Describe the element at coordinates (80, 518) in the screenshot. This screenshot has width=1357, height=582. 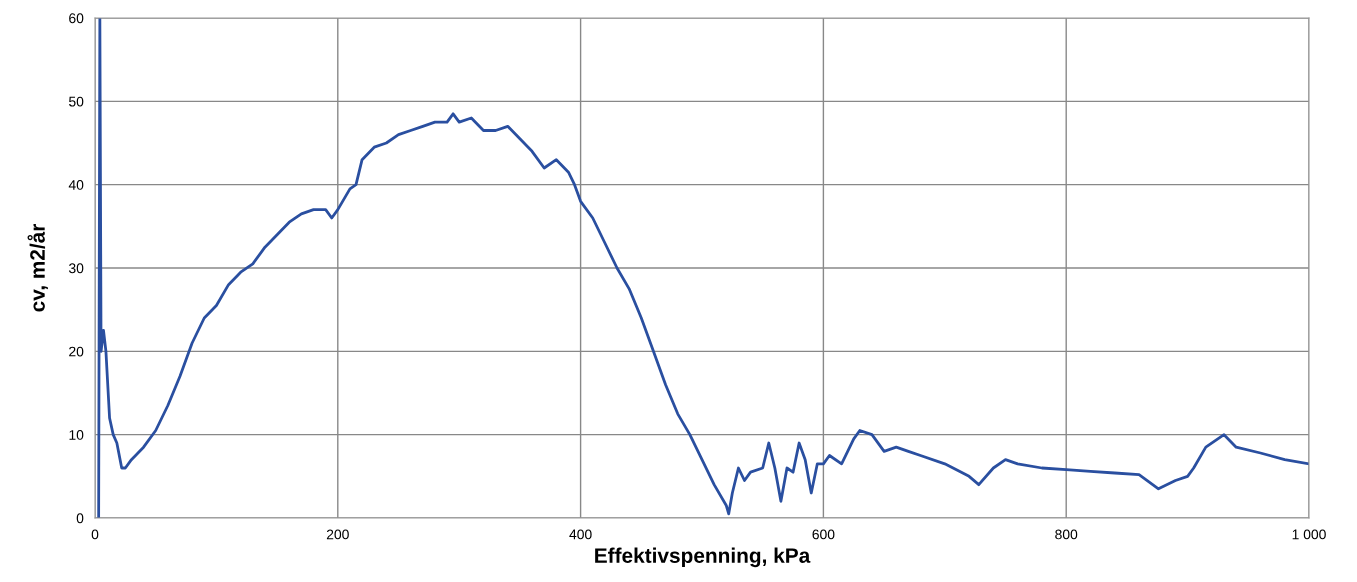
I see `y-tick-label: 0` at that location.